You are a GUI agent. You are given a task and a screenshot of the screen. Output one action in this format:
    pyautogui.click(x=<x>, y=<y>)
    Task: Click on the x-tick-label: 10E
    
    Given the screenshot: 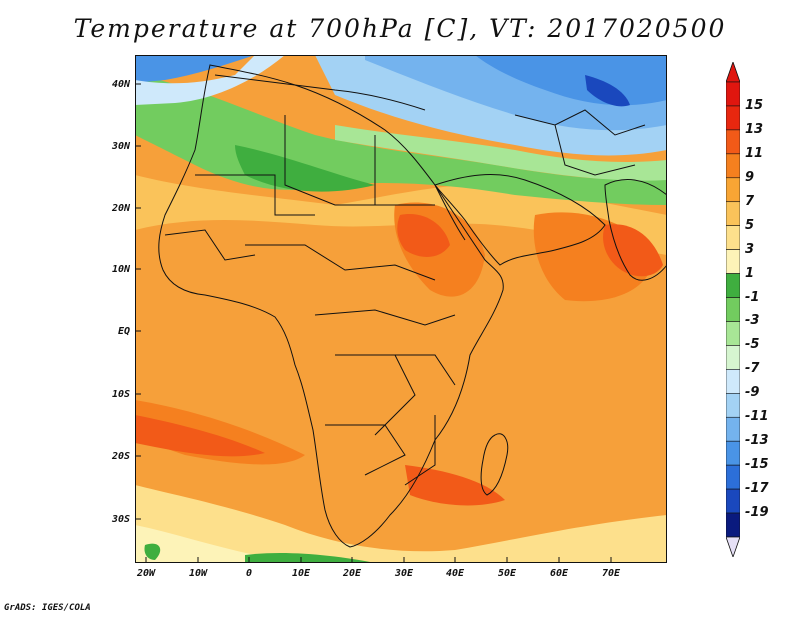 What is the action you would take?
    pyautogui.click(x=301, y=573)
    